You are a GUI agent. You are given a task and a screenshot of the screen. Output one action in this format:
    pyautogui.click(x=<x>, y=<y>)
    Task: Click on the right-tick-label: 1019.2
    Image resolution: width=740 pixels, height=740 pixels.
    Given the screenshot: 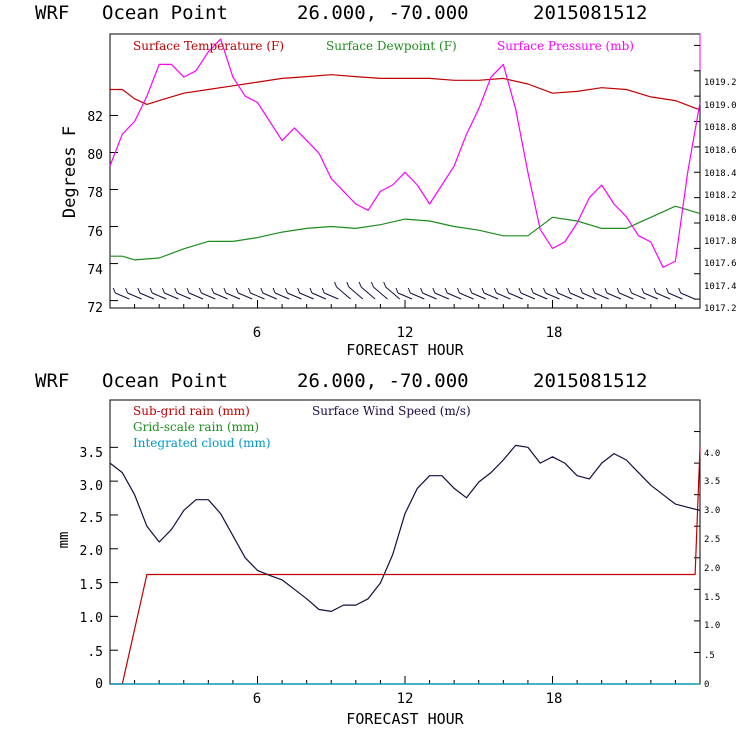 What is the action you would take?
    pyautogui.click(x=720, y=83)
    